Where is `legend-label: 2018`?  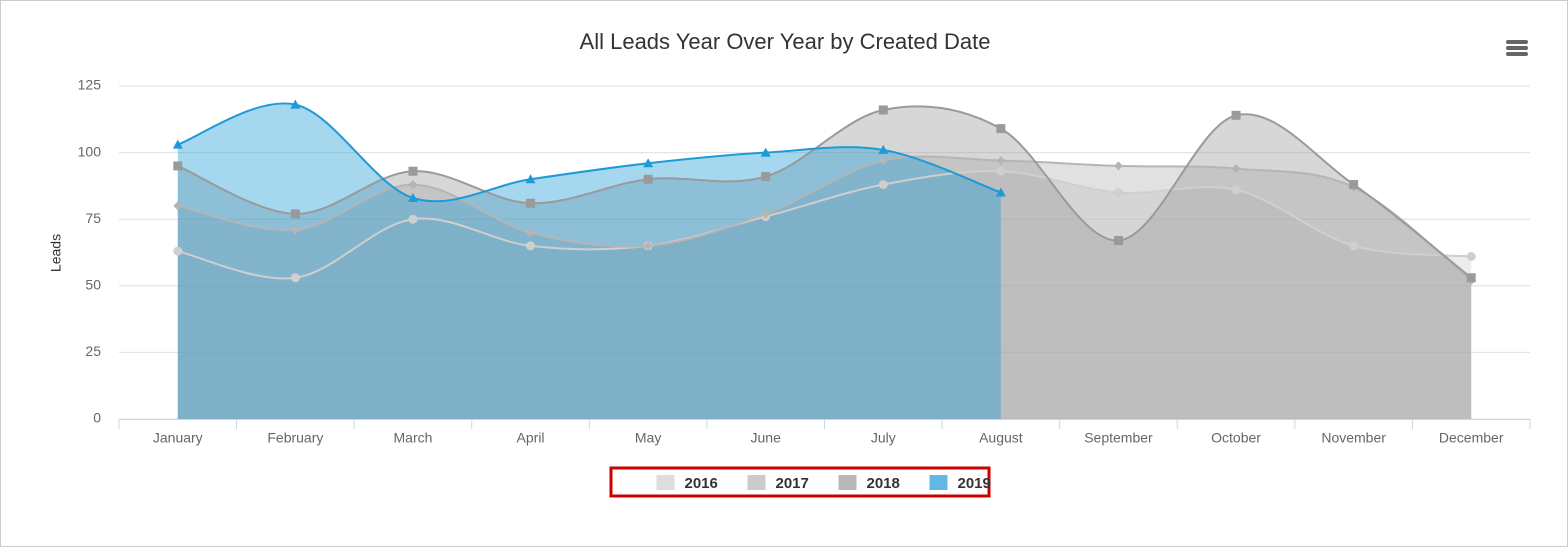 legend-label: 2018 is located at coordinates (883, 483).